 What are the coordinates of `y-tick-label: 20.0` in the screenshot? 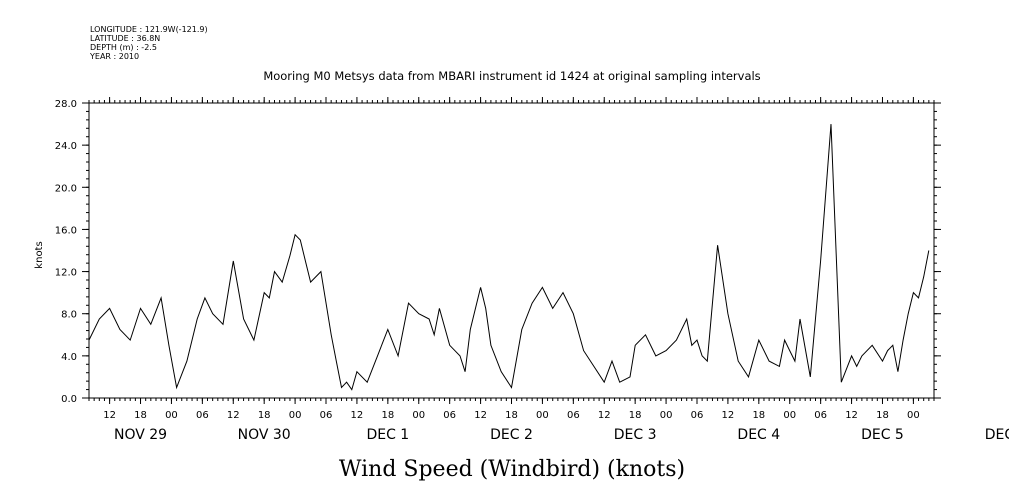 It's located at (66, 188).